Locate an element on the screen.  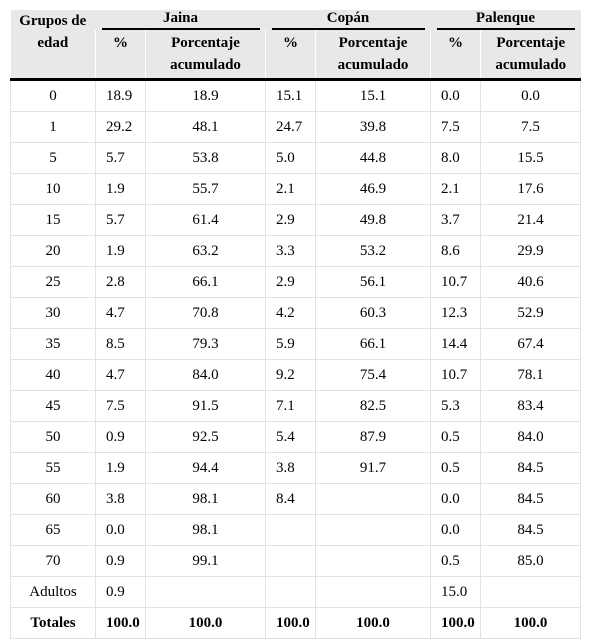
table-row: 45 7.5 91.5 7.1 82.5 5.3 83.4 is located at coordinates (296, 406).